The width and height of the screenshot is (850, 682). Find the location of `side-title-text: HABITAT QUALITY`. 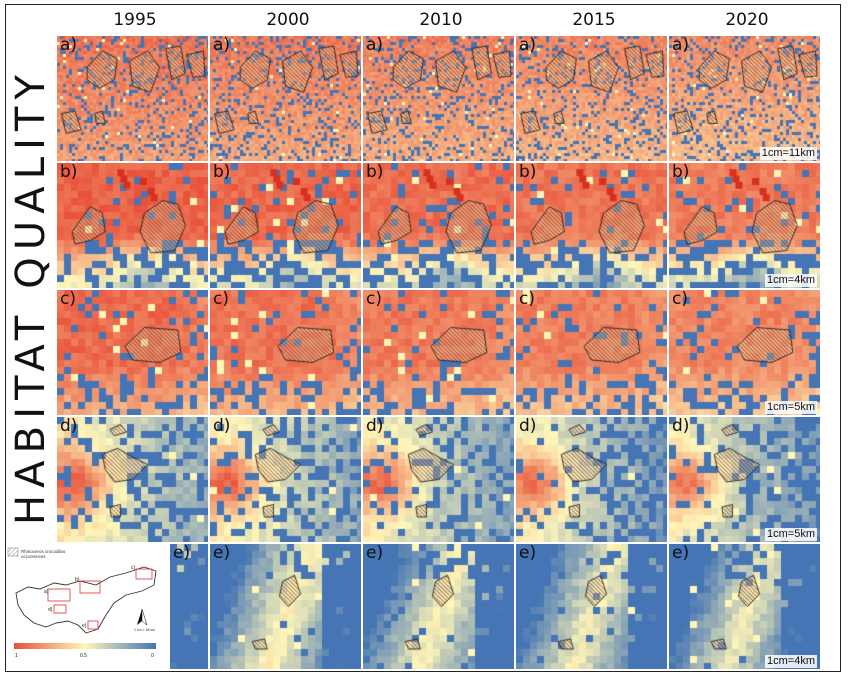

side-title-text: HABITAT QUALITY is located at coordinates (30, 299).